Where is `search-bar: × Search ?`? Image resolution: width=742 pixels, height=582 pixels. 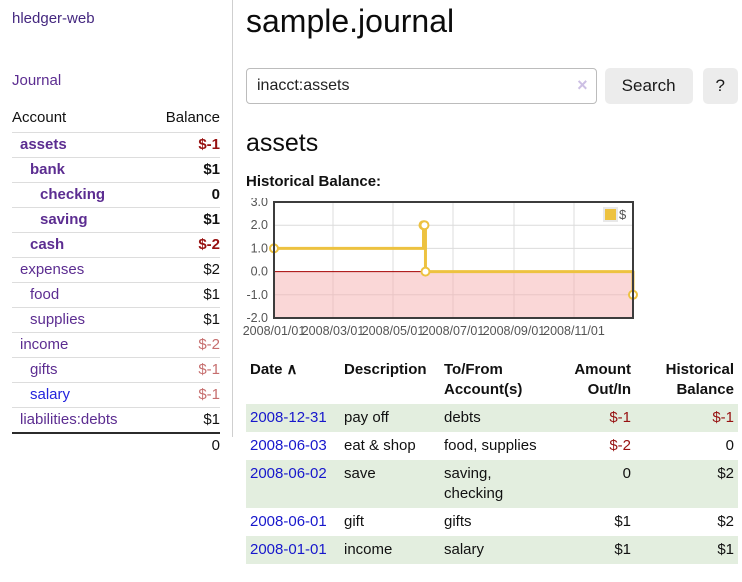 search-bar: × Search ? is located at coordinates (492, 86).